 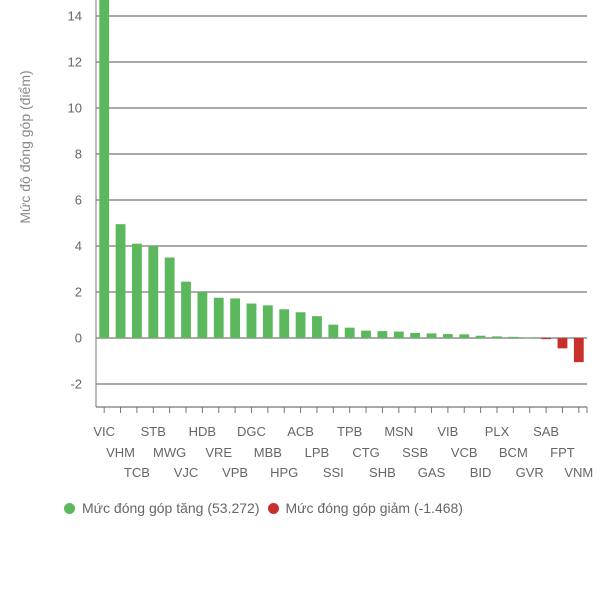 What do you see at coordinates (546, 339) in the screenshot?
I see `bar-sab` at bounding box center [546, 339].